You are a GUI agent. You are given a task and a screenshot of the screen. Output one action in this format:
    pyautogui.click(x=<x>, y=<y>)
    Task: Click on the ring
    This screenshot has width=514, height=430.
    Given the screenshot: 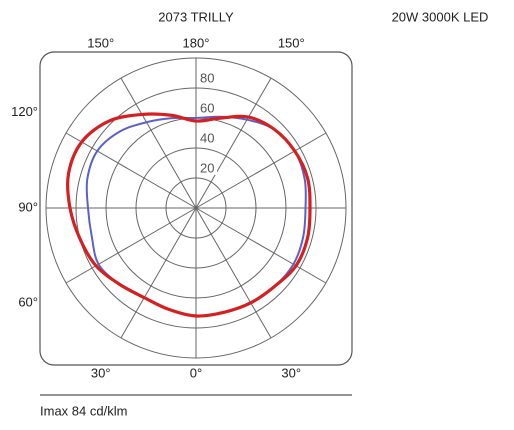 What is the action you would take?
    pyautogui.click(x=196, y=208)
    